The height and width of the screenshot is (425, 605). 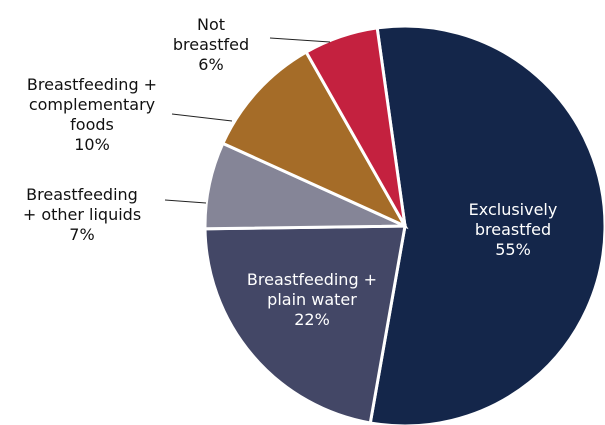 I want to click on category-label: Not breastfed, so click(x=211, y=34).